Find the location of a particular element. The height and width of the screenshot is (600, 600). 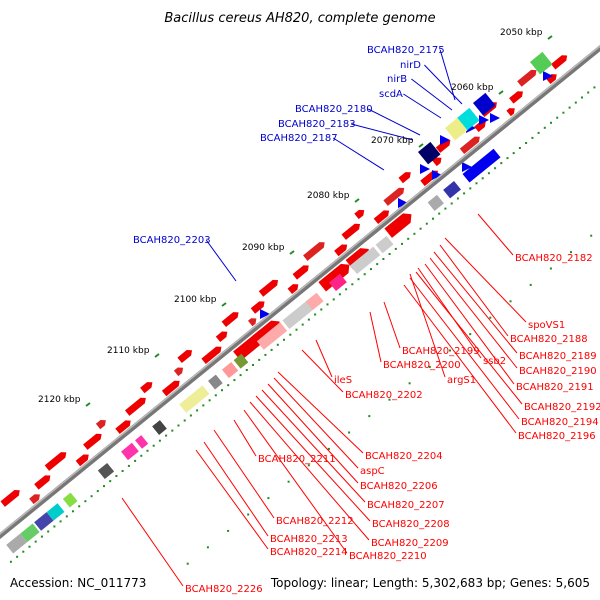

gene-label: BCAH820_2208 is located at coordinates (411, 524).